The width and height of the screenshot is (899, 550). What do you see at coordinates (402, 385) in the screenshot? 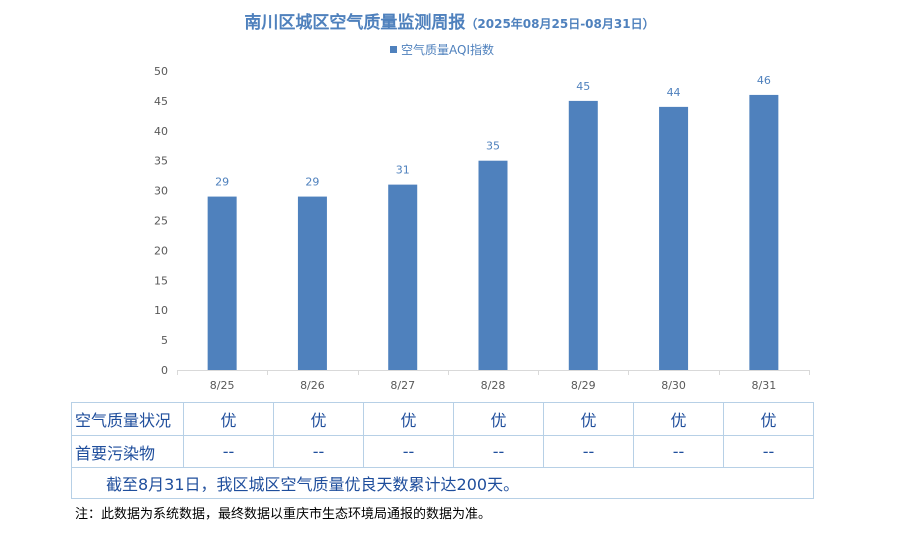
I see `x-tick-label: 8/27` at bounding box center [402, 385].